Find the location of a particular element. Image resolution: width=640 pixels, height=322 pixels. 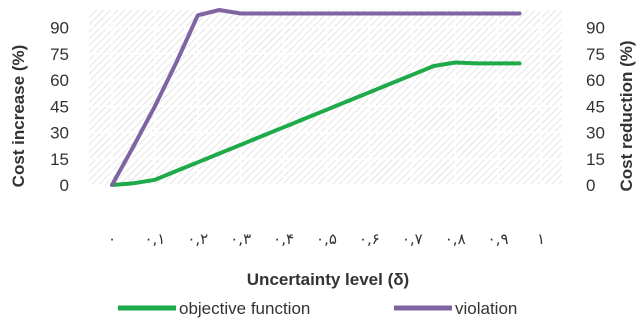

y-axis-right-title: Cost reduction (%) is located at coordinates (626, 115).